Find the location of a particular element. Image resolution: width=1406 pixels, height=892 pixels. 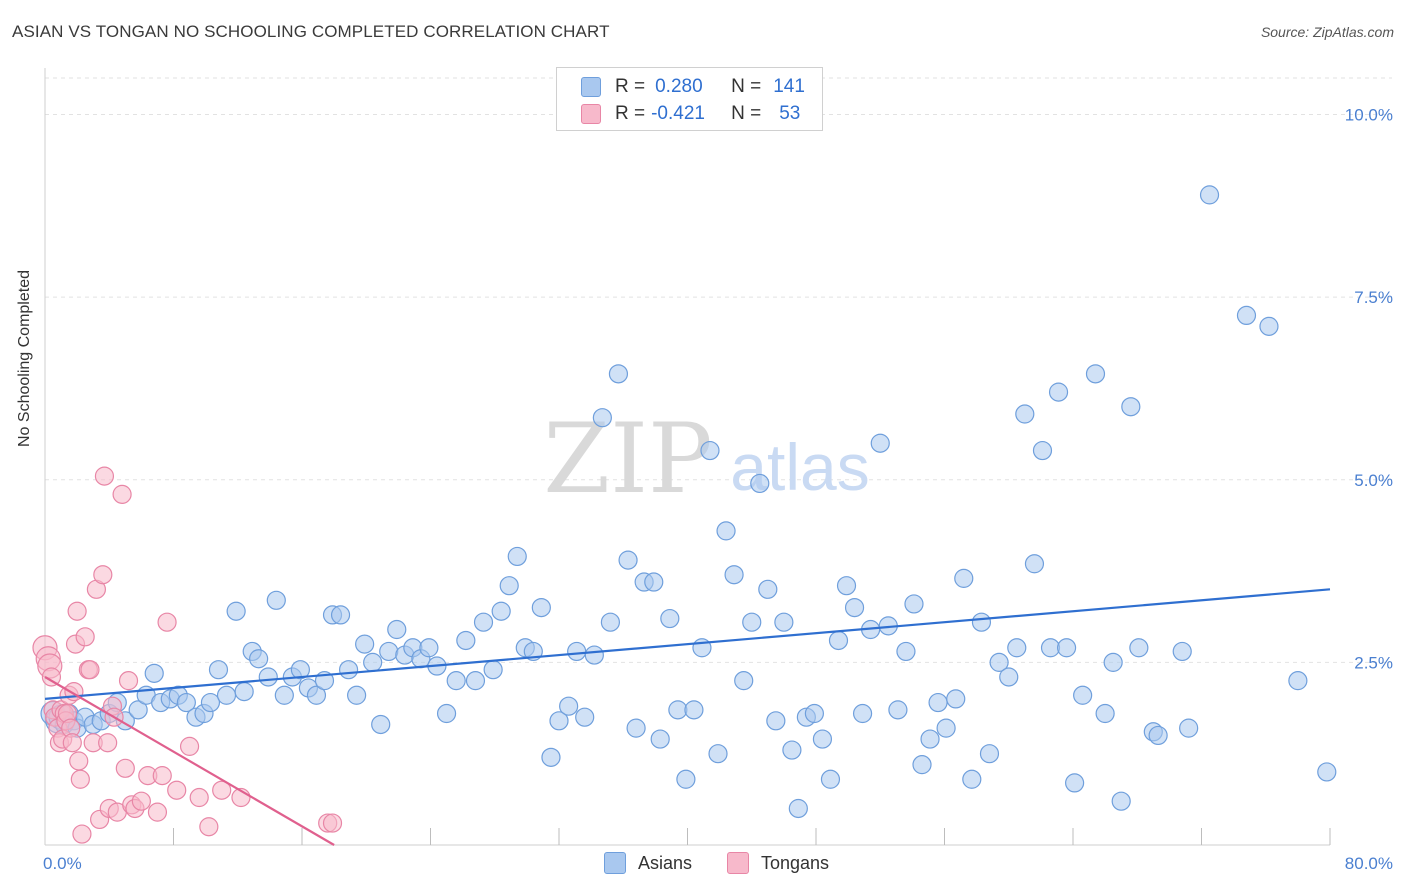

watermark: ZIP atlas is located at coordinates (706, 459).